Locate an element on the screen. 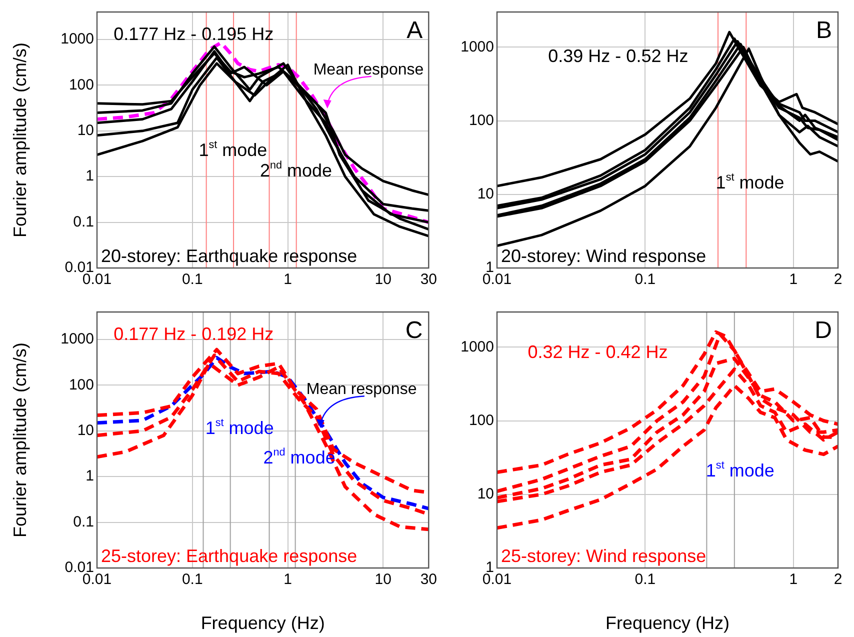 Image resolution: width=854 pixels, height=637 pixels. text: 0.177 Hz - 0.195 Hz is located at coordinates (194, 34).